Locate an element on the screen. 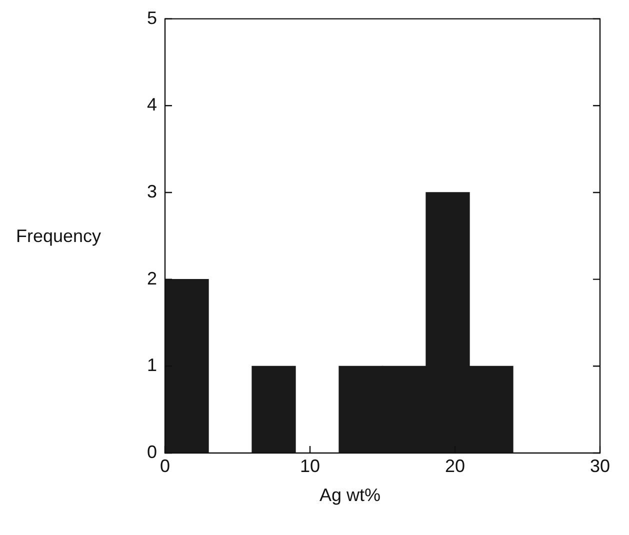  y-tick-label: 3 is located at coordinates (151, 191).